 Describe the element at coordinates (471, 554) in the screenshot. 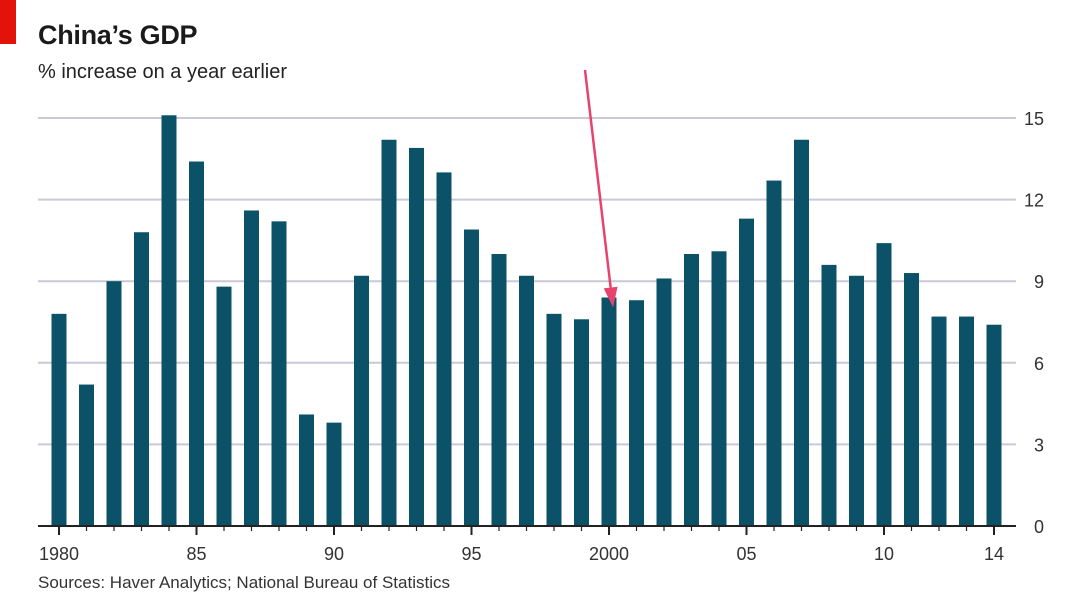

I see `x-tick-label: 95` at that location.